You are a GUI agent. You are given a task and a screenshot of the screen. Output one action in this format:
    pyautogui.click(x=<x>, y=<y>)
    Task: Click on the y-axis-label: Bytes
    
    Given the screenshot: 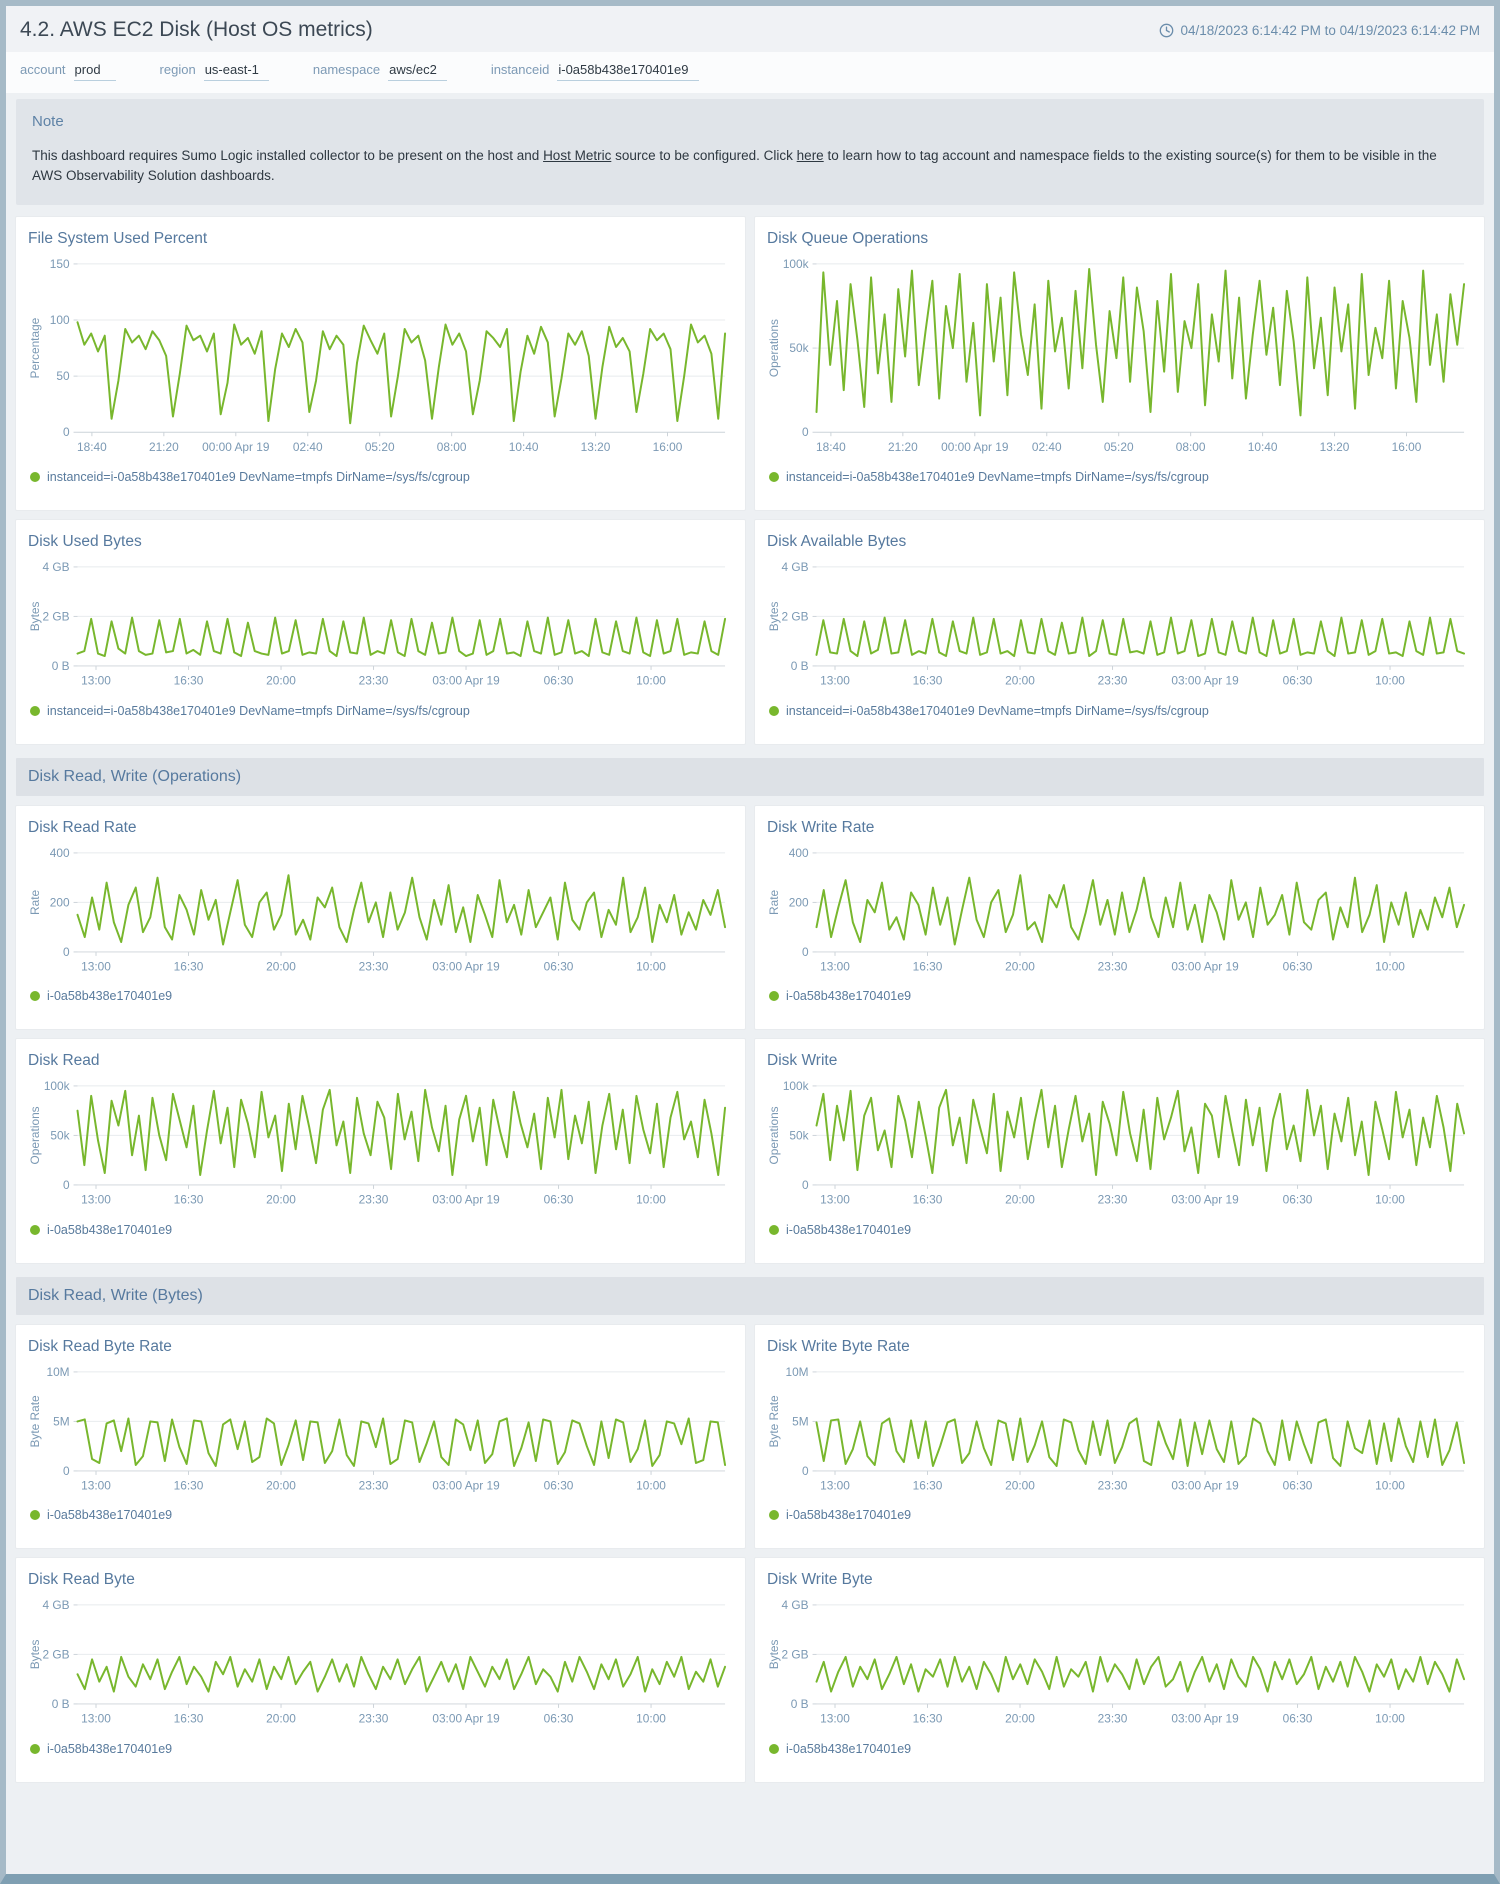 What is the action you would take?
    pyautogui.click(x=35, y=1655)
    